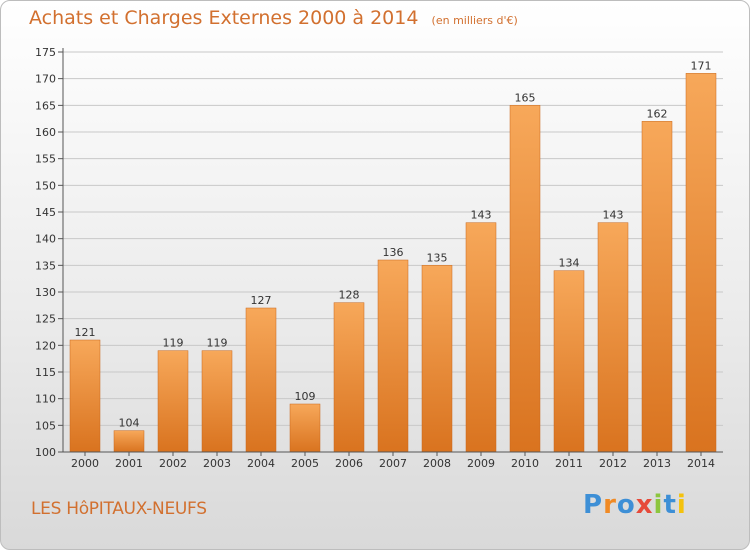  What do you see at coordinates (657, 113) in the screenshot?
I see `value-label-2013: 162` at bounding box center [657, 113].